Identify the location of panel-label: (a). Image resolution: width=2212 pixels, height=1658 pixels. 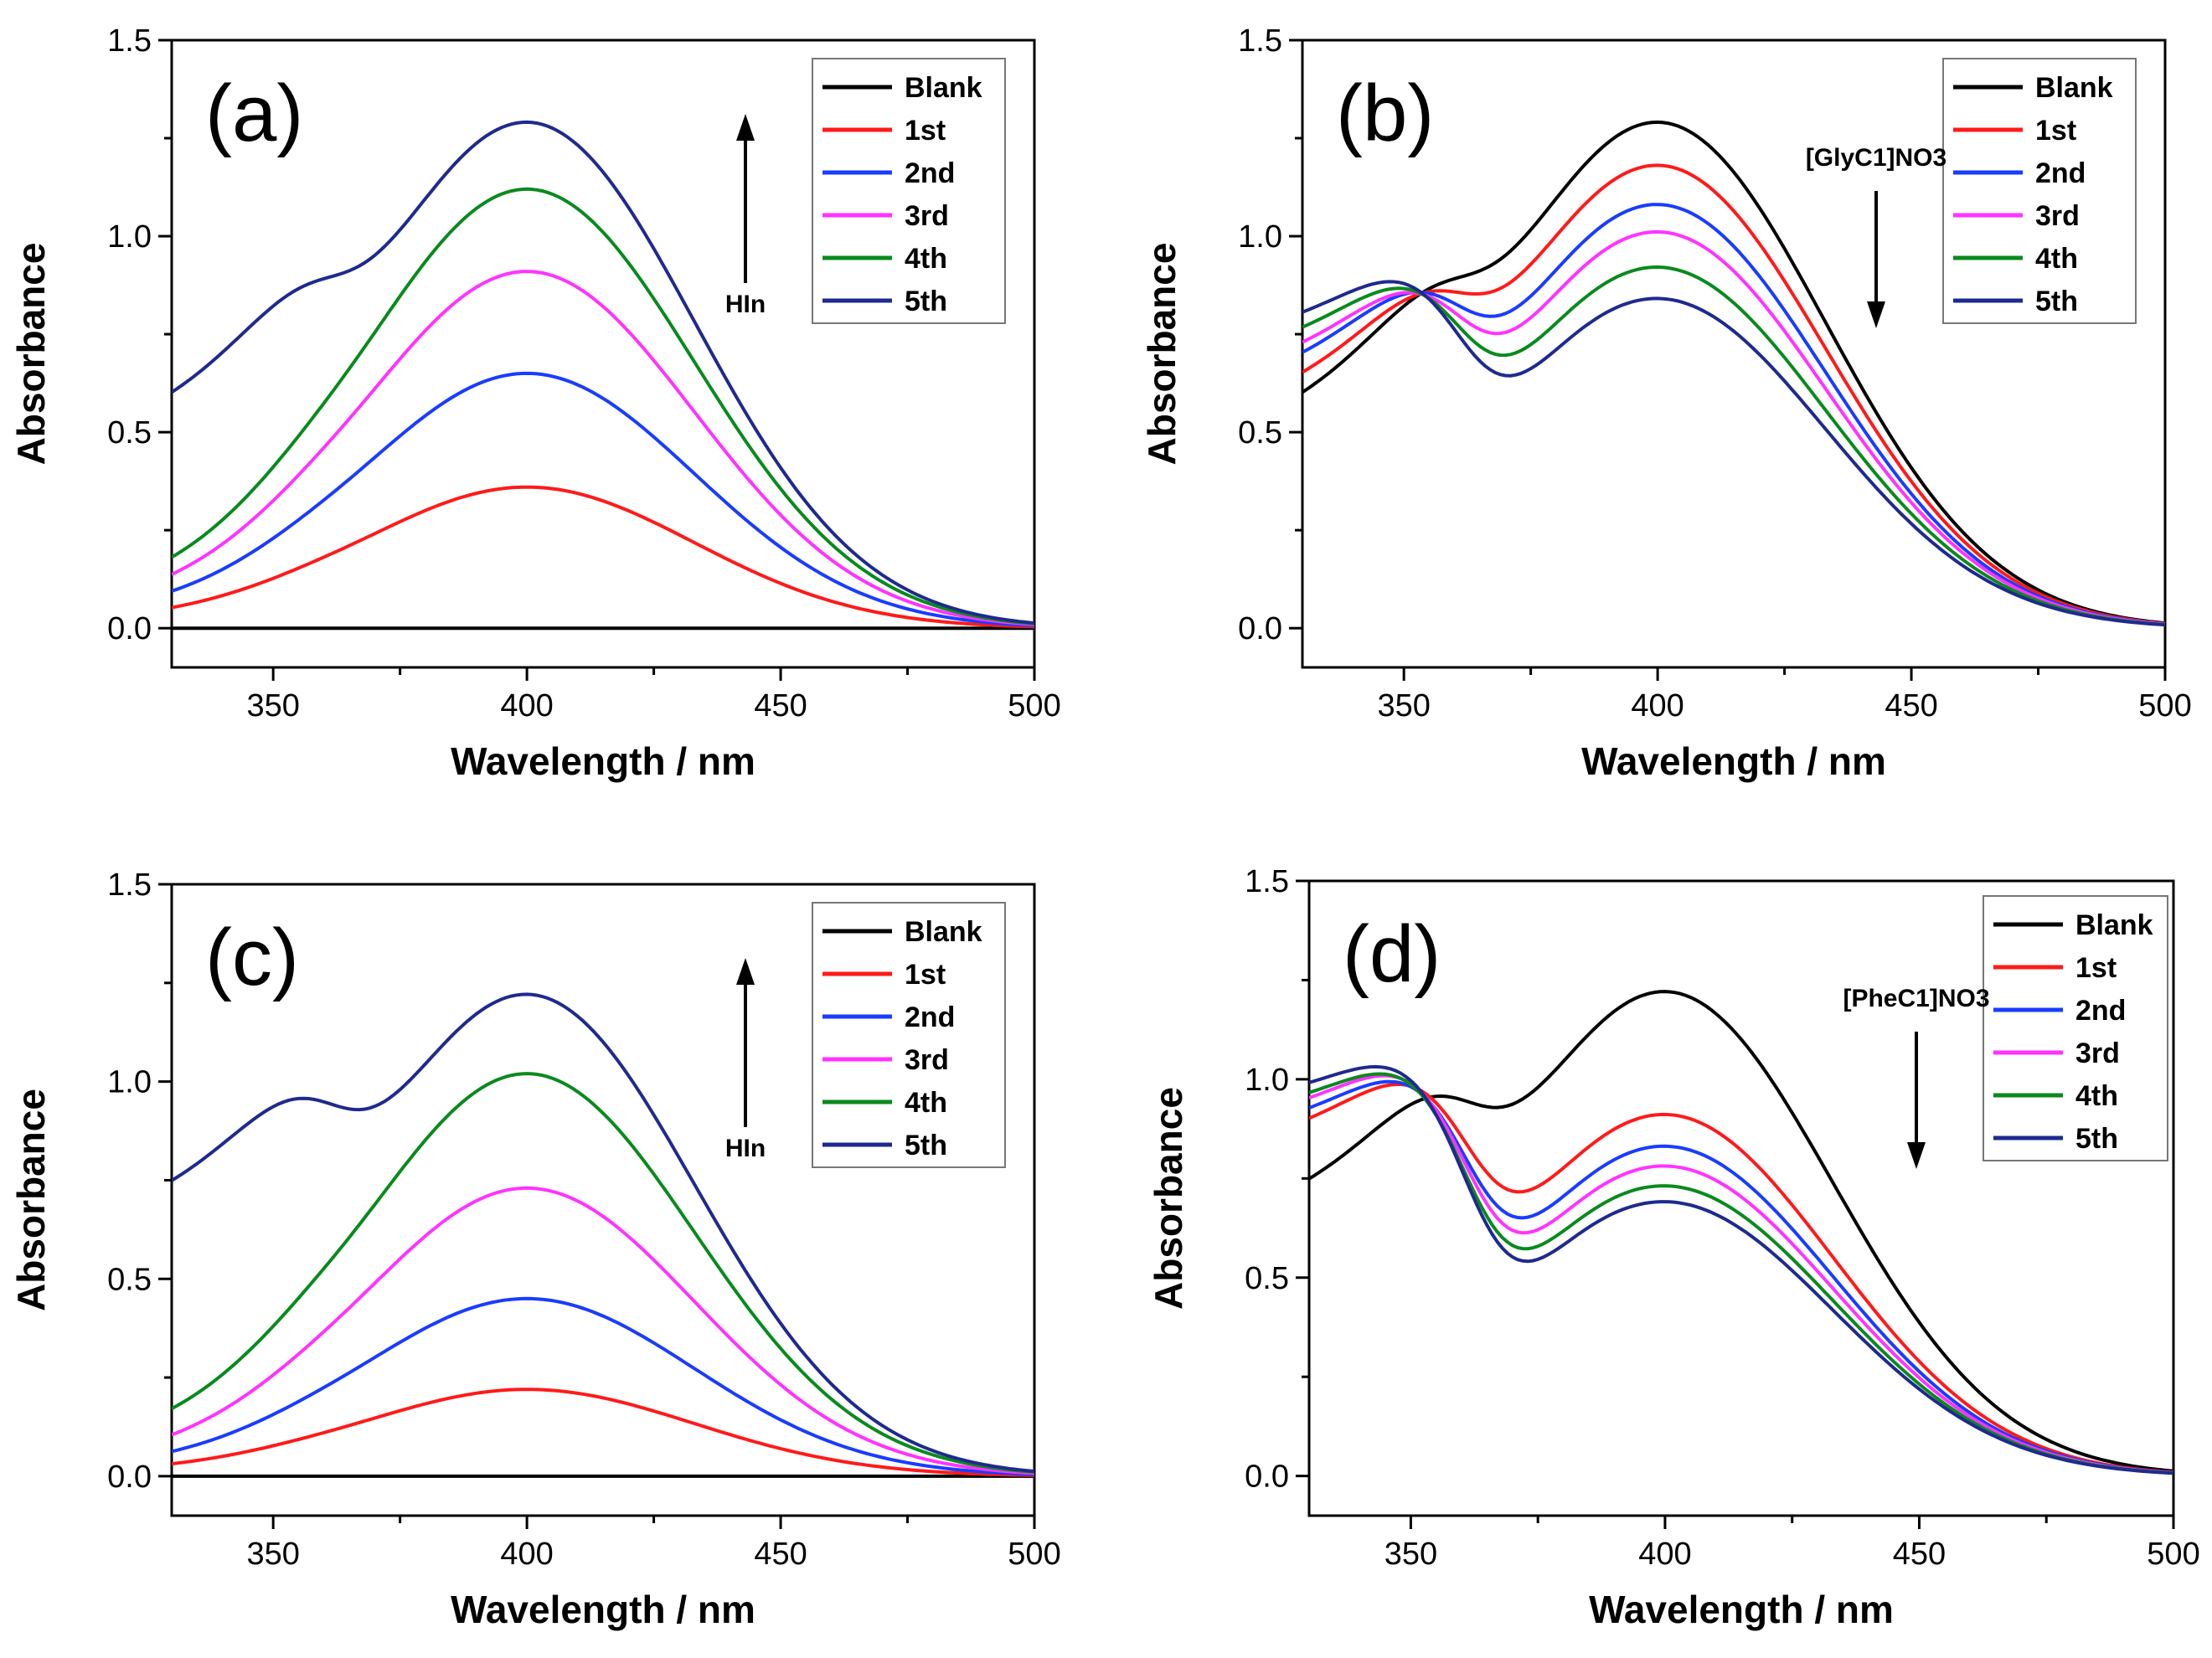
(254, 113).